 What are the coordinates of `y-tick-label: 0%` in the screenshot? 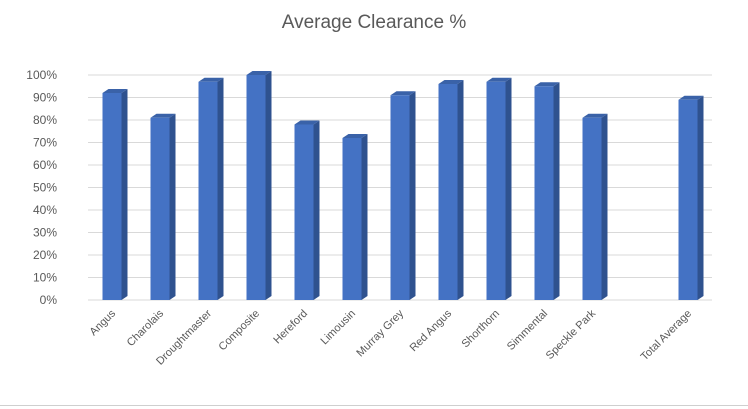 It's located at (49, 300).